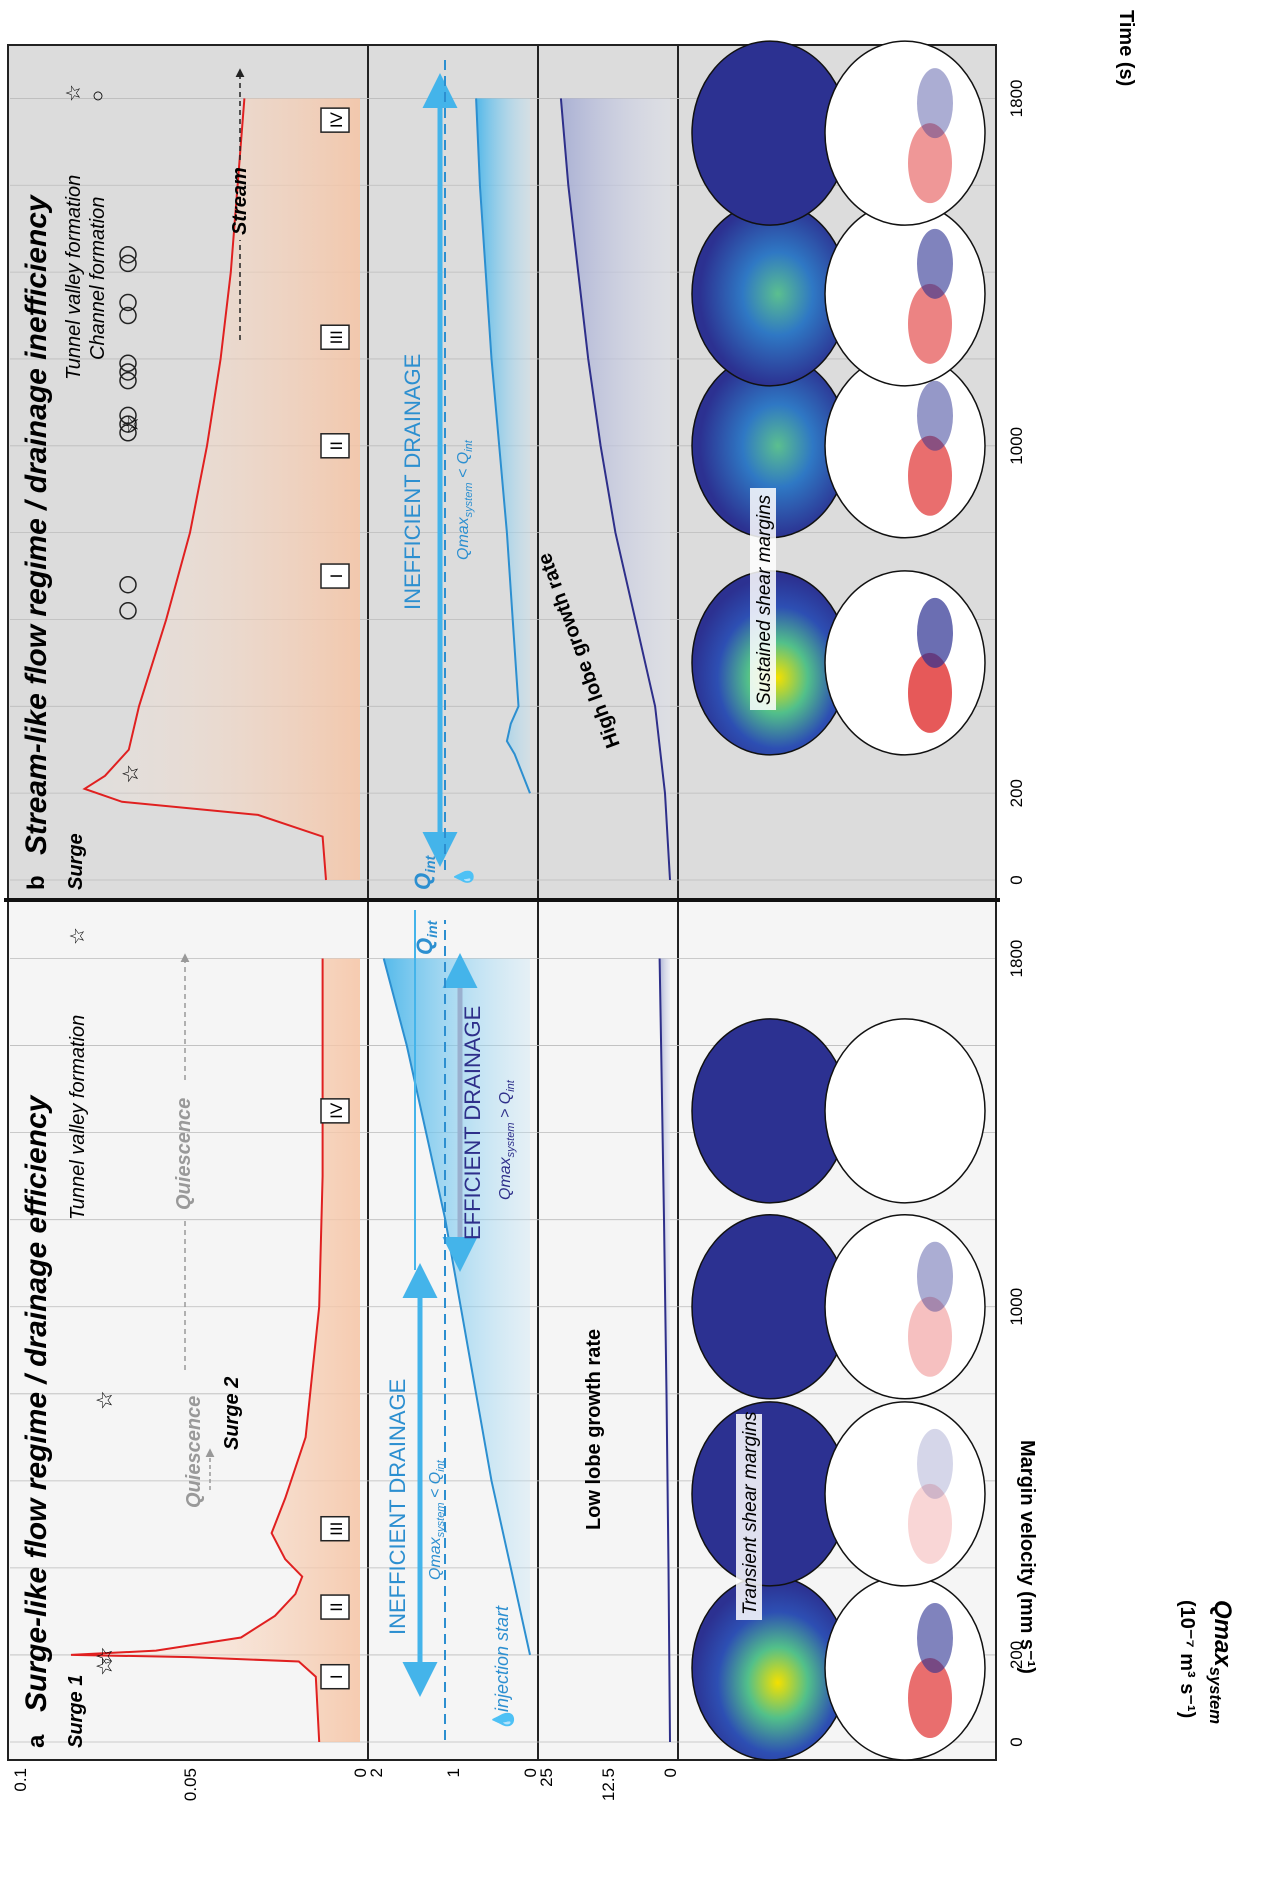  What do you see at coordinates (98, 278) in the screenshot?
I see `channel-legend-b: Channel formation` at bounding box center [98, 278].